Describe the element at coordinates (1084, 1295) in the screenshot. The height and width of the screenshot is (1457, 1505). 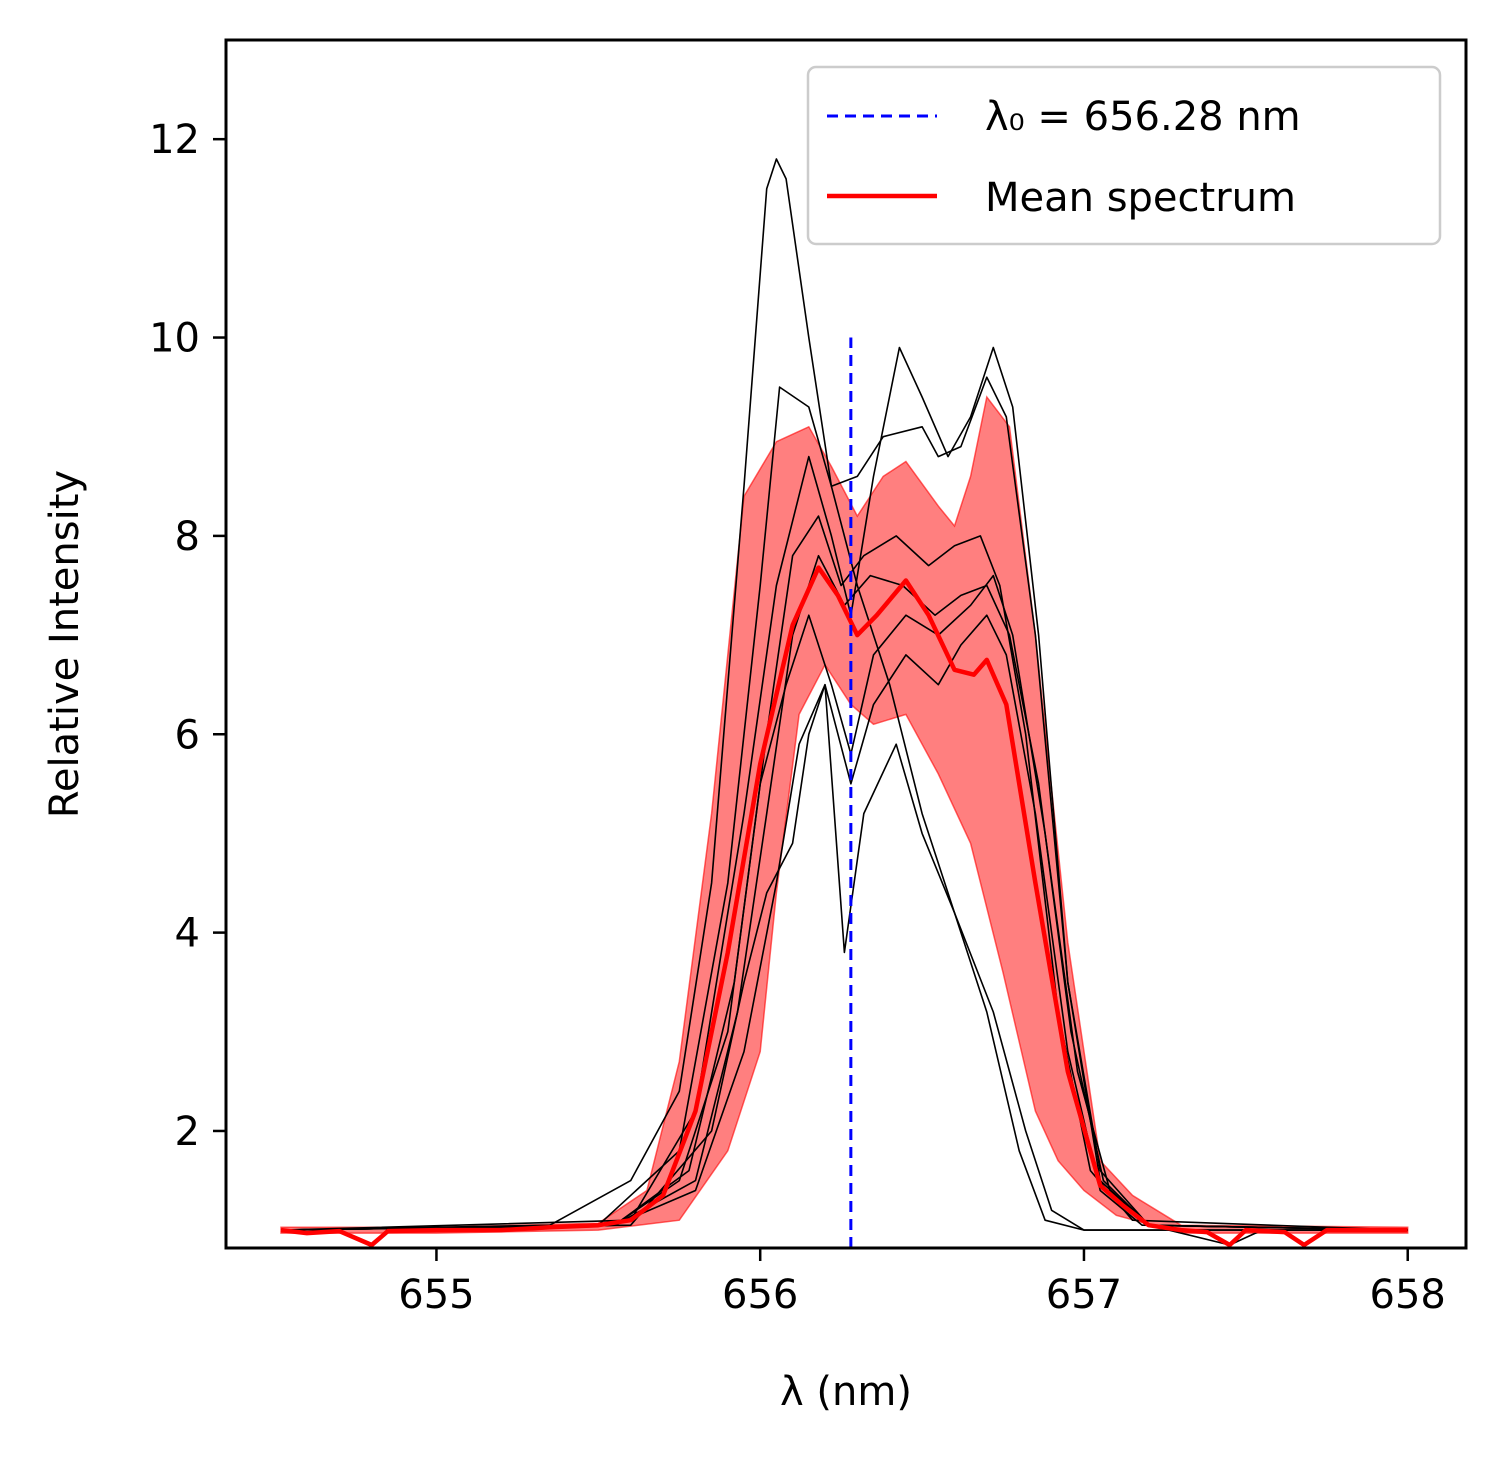
I see `x-tick-label: 657` at that location.